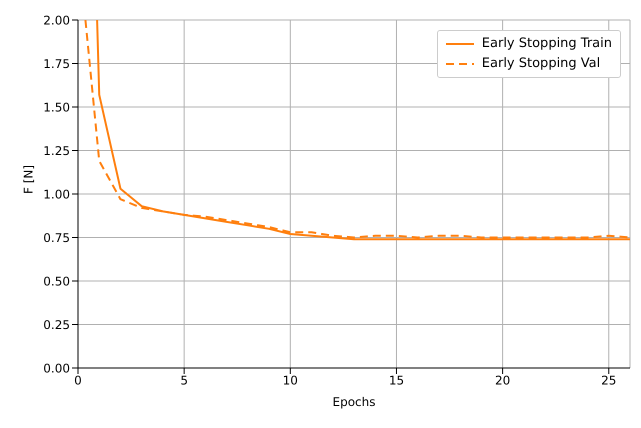 Image resolution: width=641 pixels, height=428 pixels. What do you see at coordinates (502, 381) in the screenshot?
I see `x-tick-label: 20` at bounding box center [502, 381].